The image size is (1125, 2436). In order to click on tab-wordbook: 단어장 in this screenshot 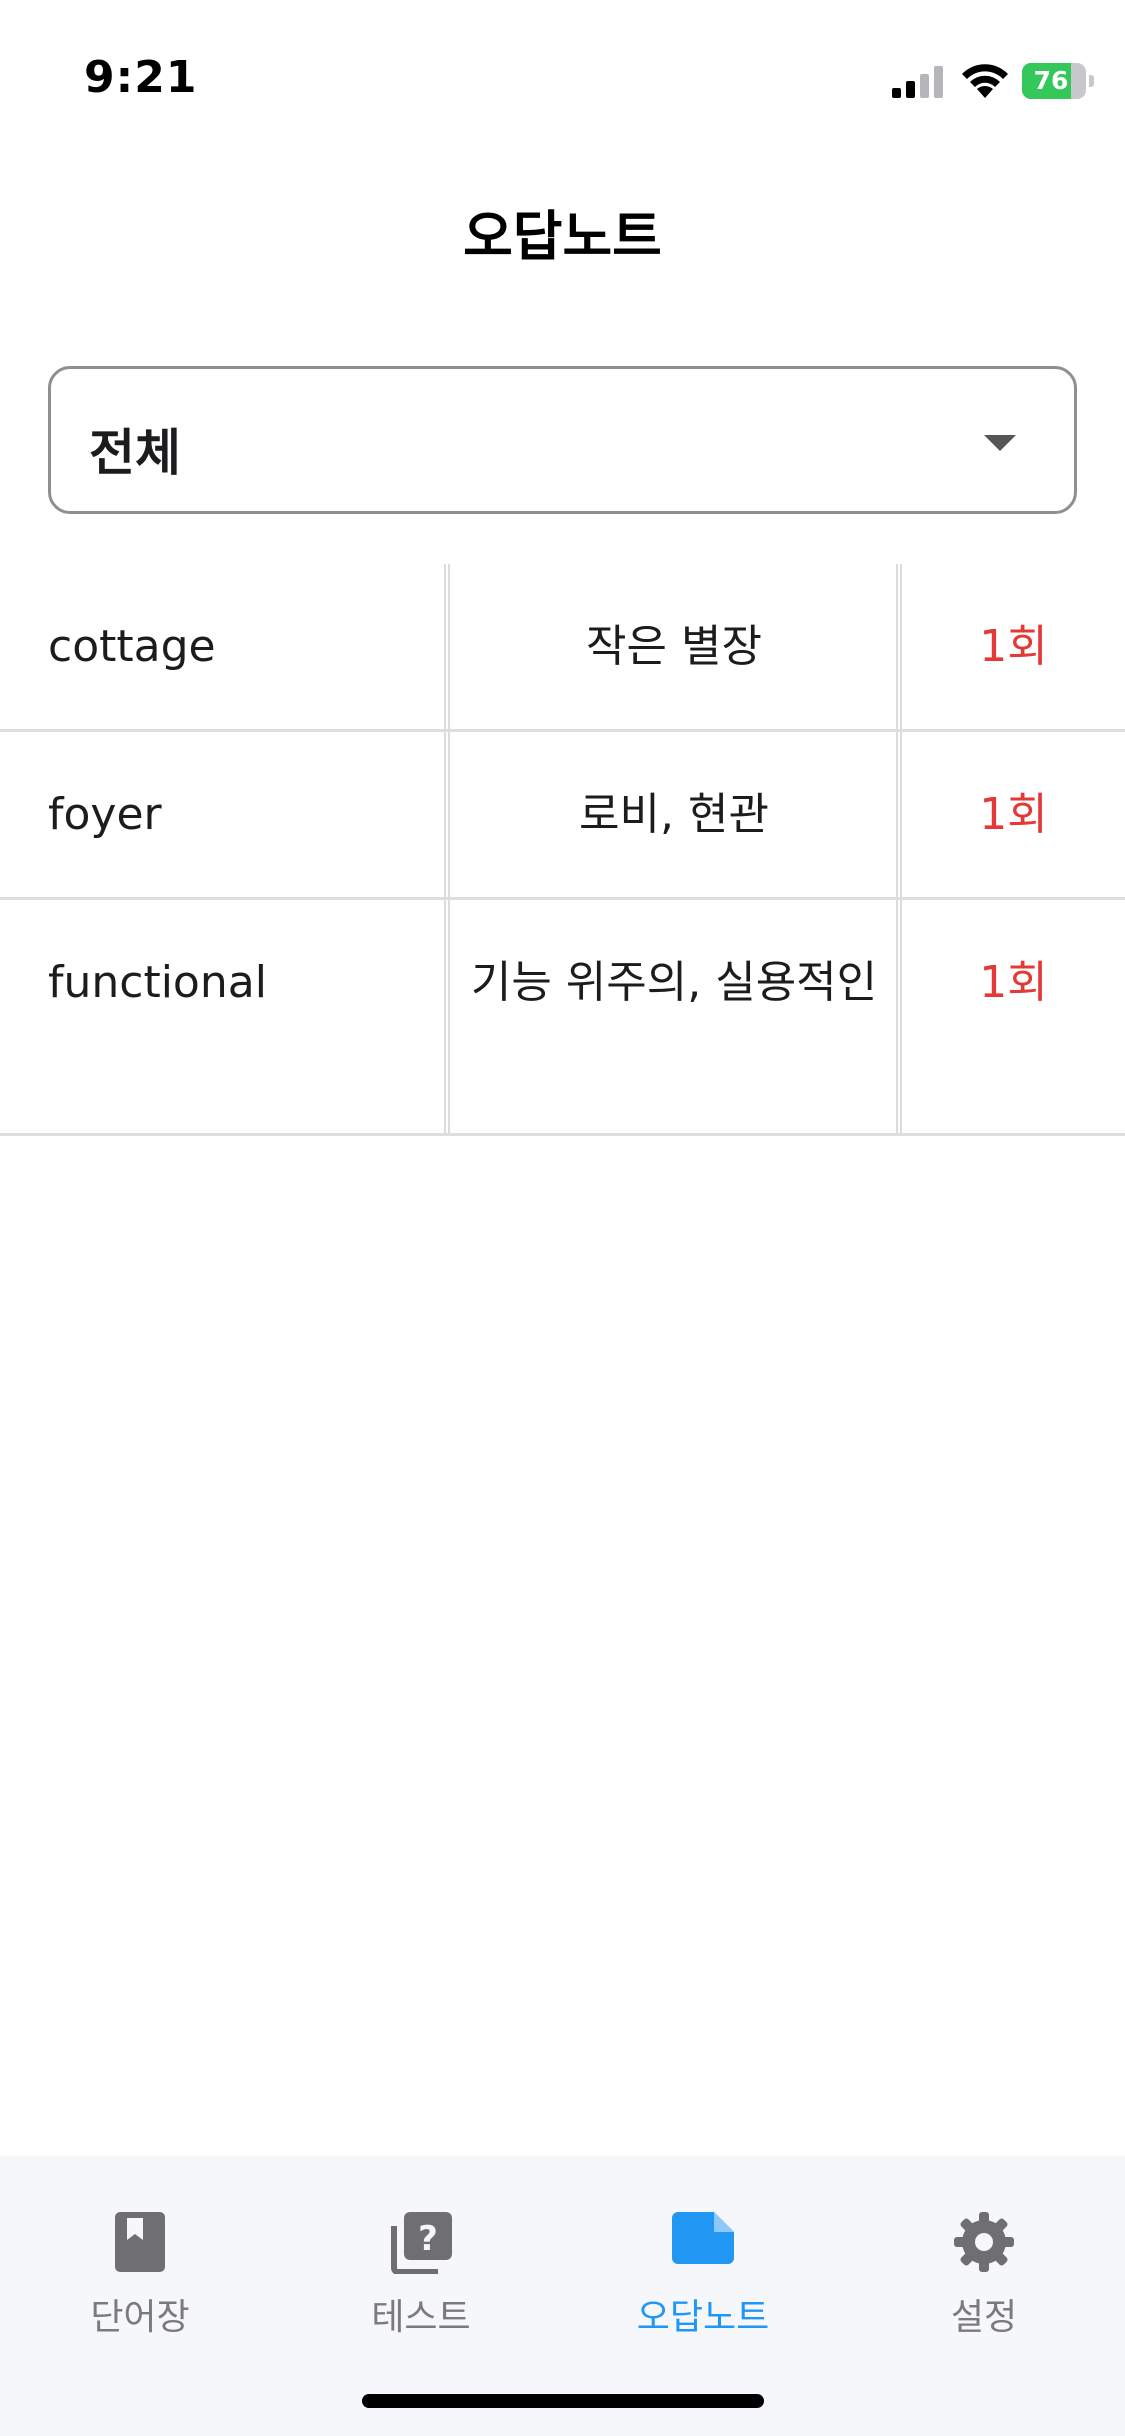, I will do `click(140, 2262)`.